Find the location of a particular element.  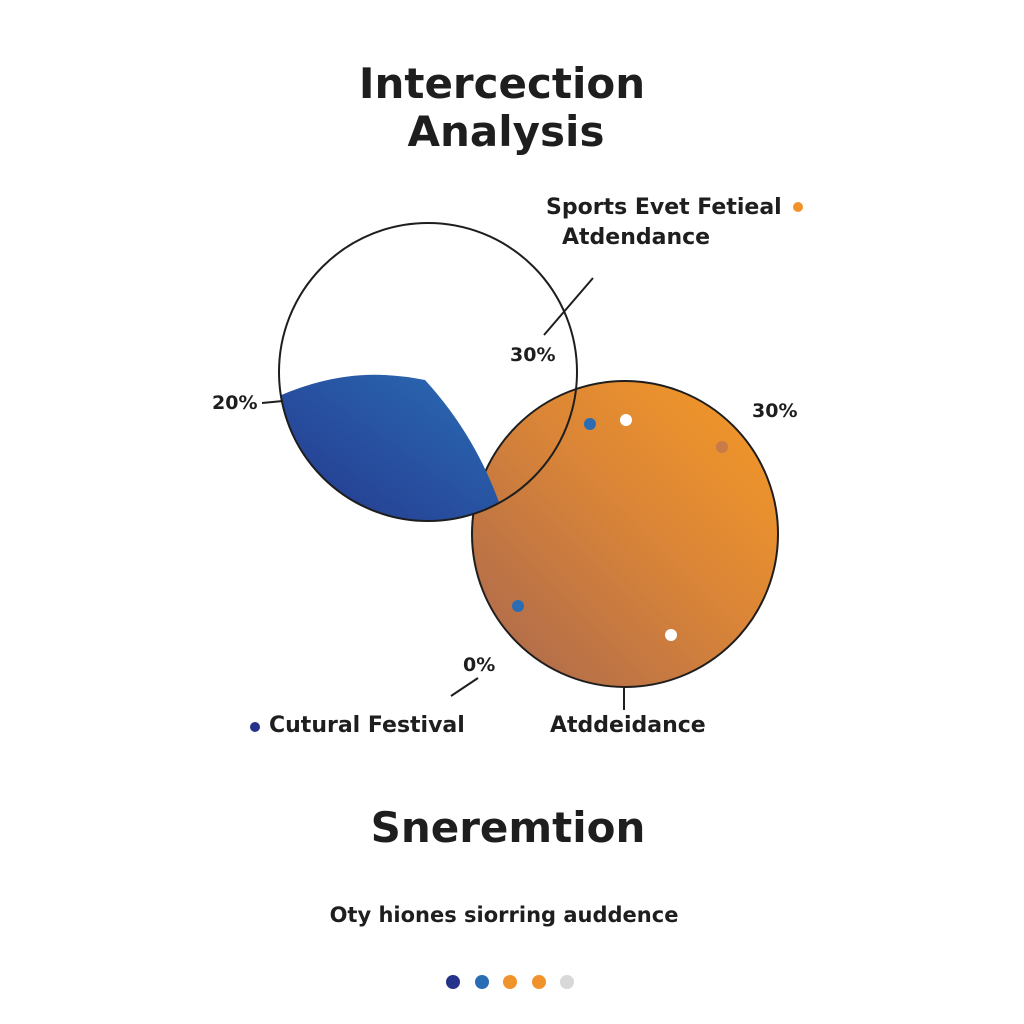

right-percentage: 30% is located at coordinates (774, 411).